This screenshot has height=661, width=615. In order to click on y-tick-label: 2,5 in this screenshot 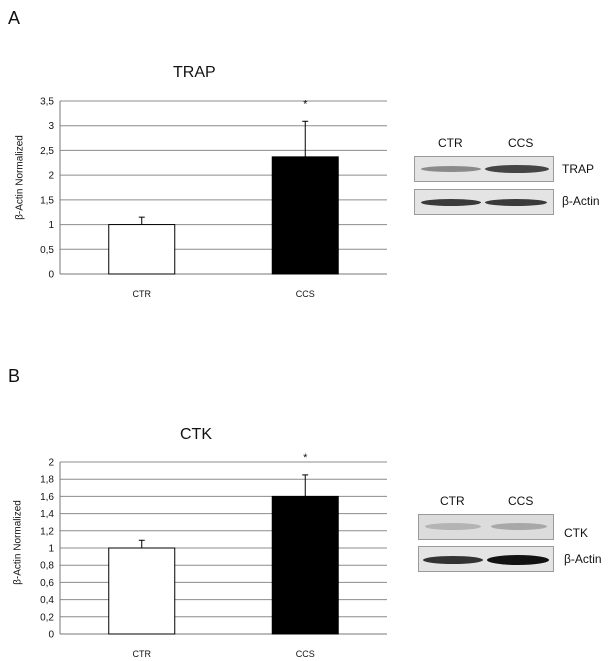, I will do `click(47, 151)`.